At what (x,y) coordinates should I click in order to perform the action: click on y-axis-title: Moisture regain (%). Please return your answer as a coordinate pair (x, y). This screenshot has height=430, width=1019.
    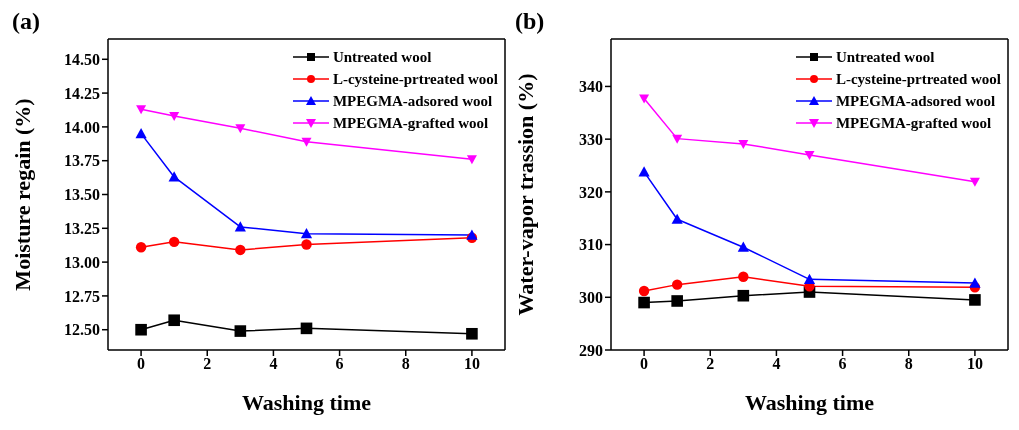
    Looking at the image, I should click on (22, 194).